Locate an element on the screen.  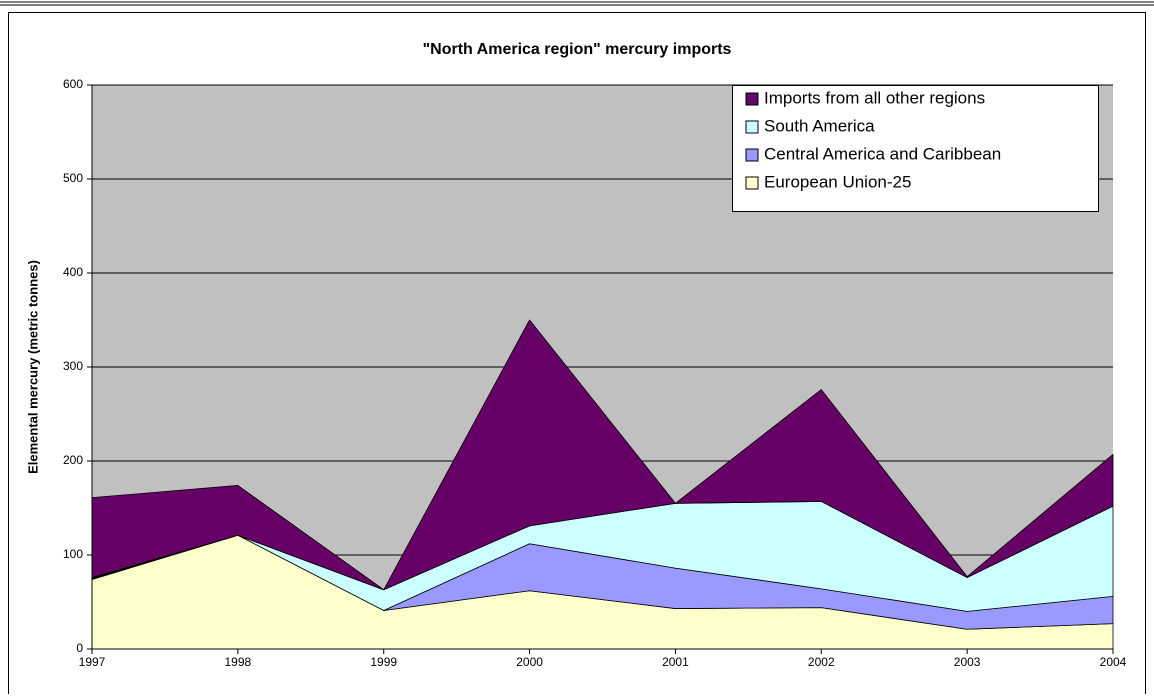
chart-title: "North America region" mercury imports is located at coordinates (577, 49).